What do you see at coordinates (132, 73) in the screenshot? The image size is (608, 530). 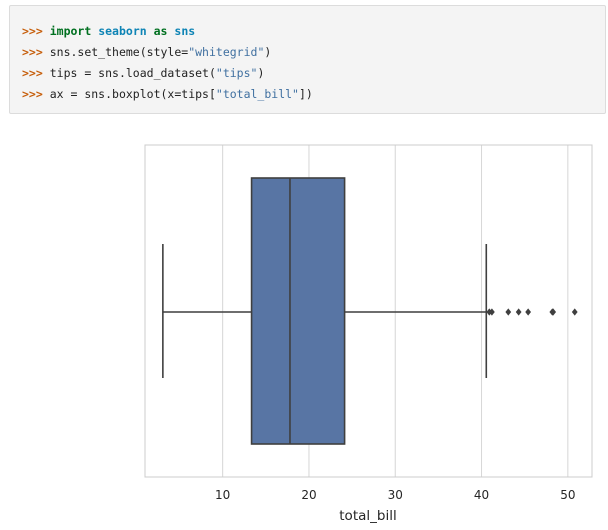 I see `code-token: tips = sns.load_dataset(` at bounding box center [132, 73].